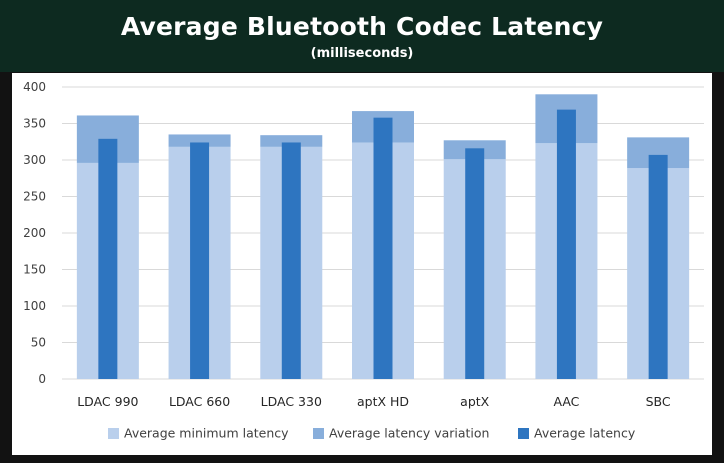 This screenshot has height=463, width=724. I want to click on y-tick-label: 100, so click(34, 306).